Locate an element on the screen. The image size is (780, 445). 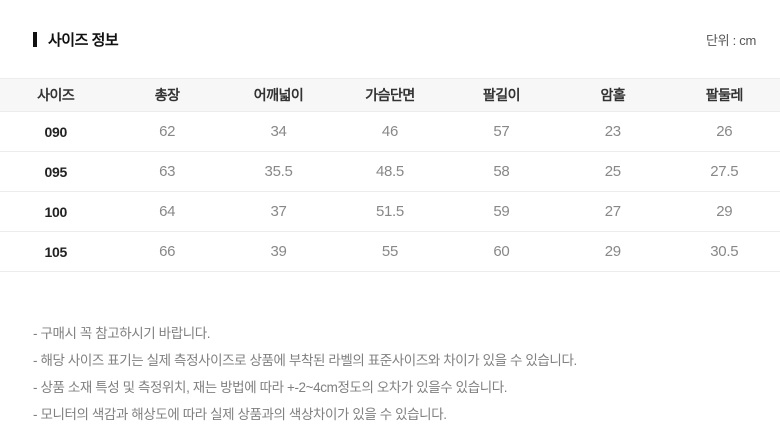
value-cell: 37 is located at coordinates (278, 211).